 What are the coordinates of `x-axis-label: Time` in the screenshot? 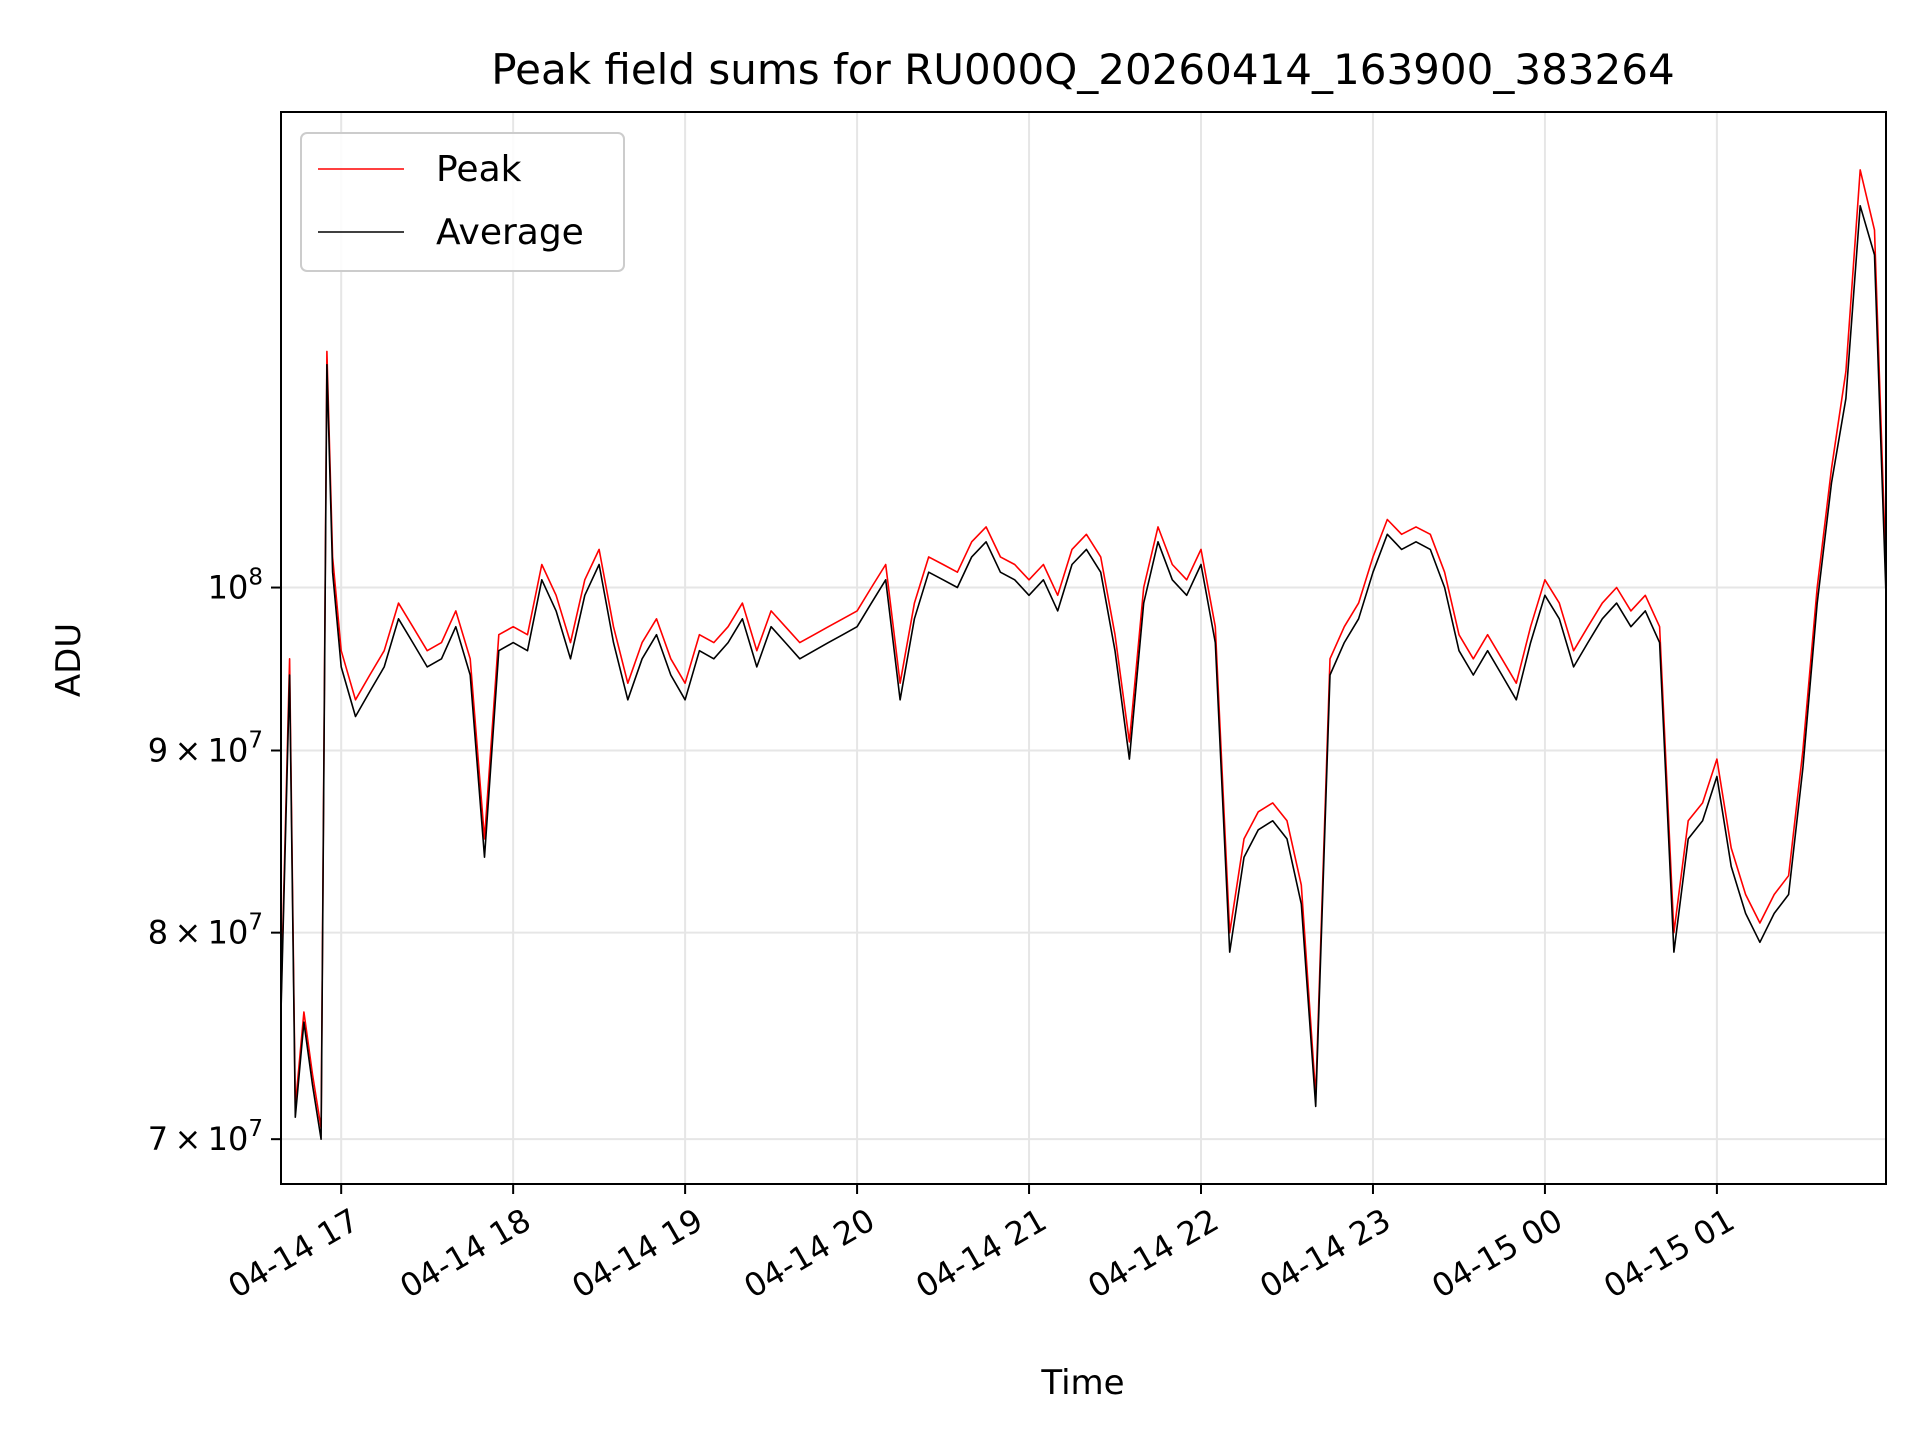 It's located at (1082, 1383).